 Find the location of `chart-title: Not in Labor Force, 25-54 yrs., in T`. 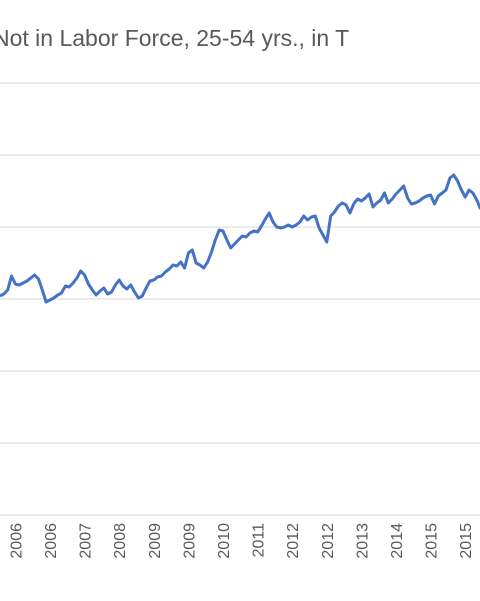

chart-title: Not in Labor Force, 25-54 yrs., in T is located at coordinates (174, 38).